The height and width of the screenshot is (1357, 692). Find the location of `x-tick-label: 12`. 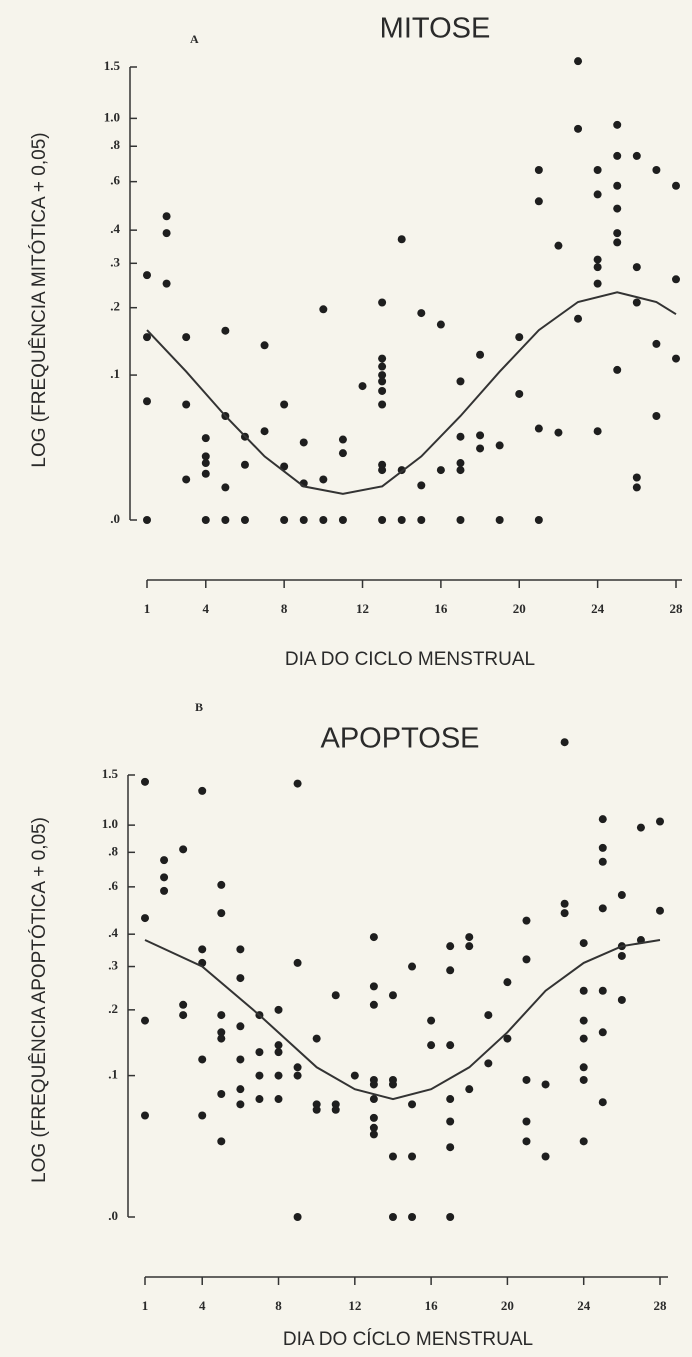

x-tick-label: 12 is located at coordinates (362, 608).